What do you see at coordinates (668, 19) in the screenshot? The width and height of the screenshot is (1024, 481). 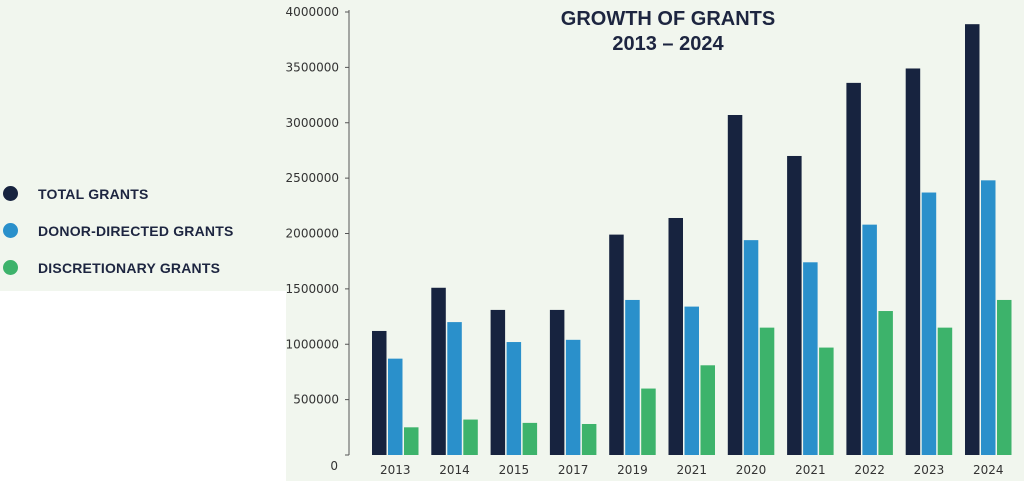 I see `chart-title: GROWTH OF GRANTS` at bounding box center [668, 19].